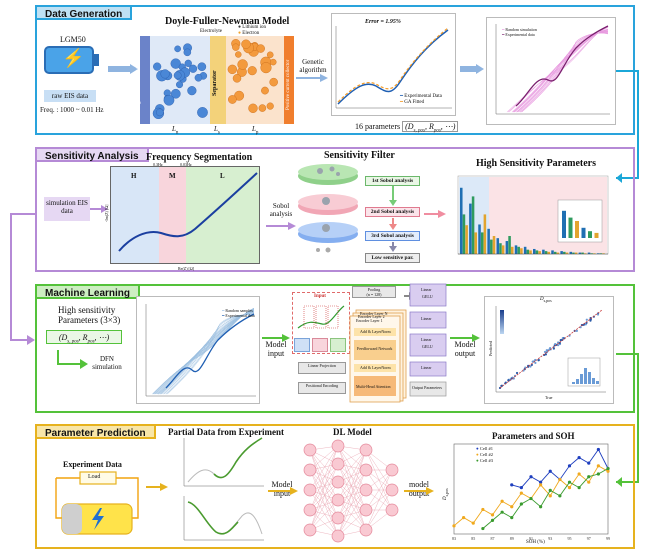 The height and width of the screenshot is (554, 650). Describe the element at coordinates (484, 448) in the screenshot. I see `soh-legend-1: ● Cell #1` at that location.